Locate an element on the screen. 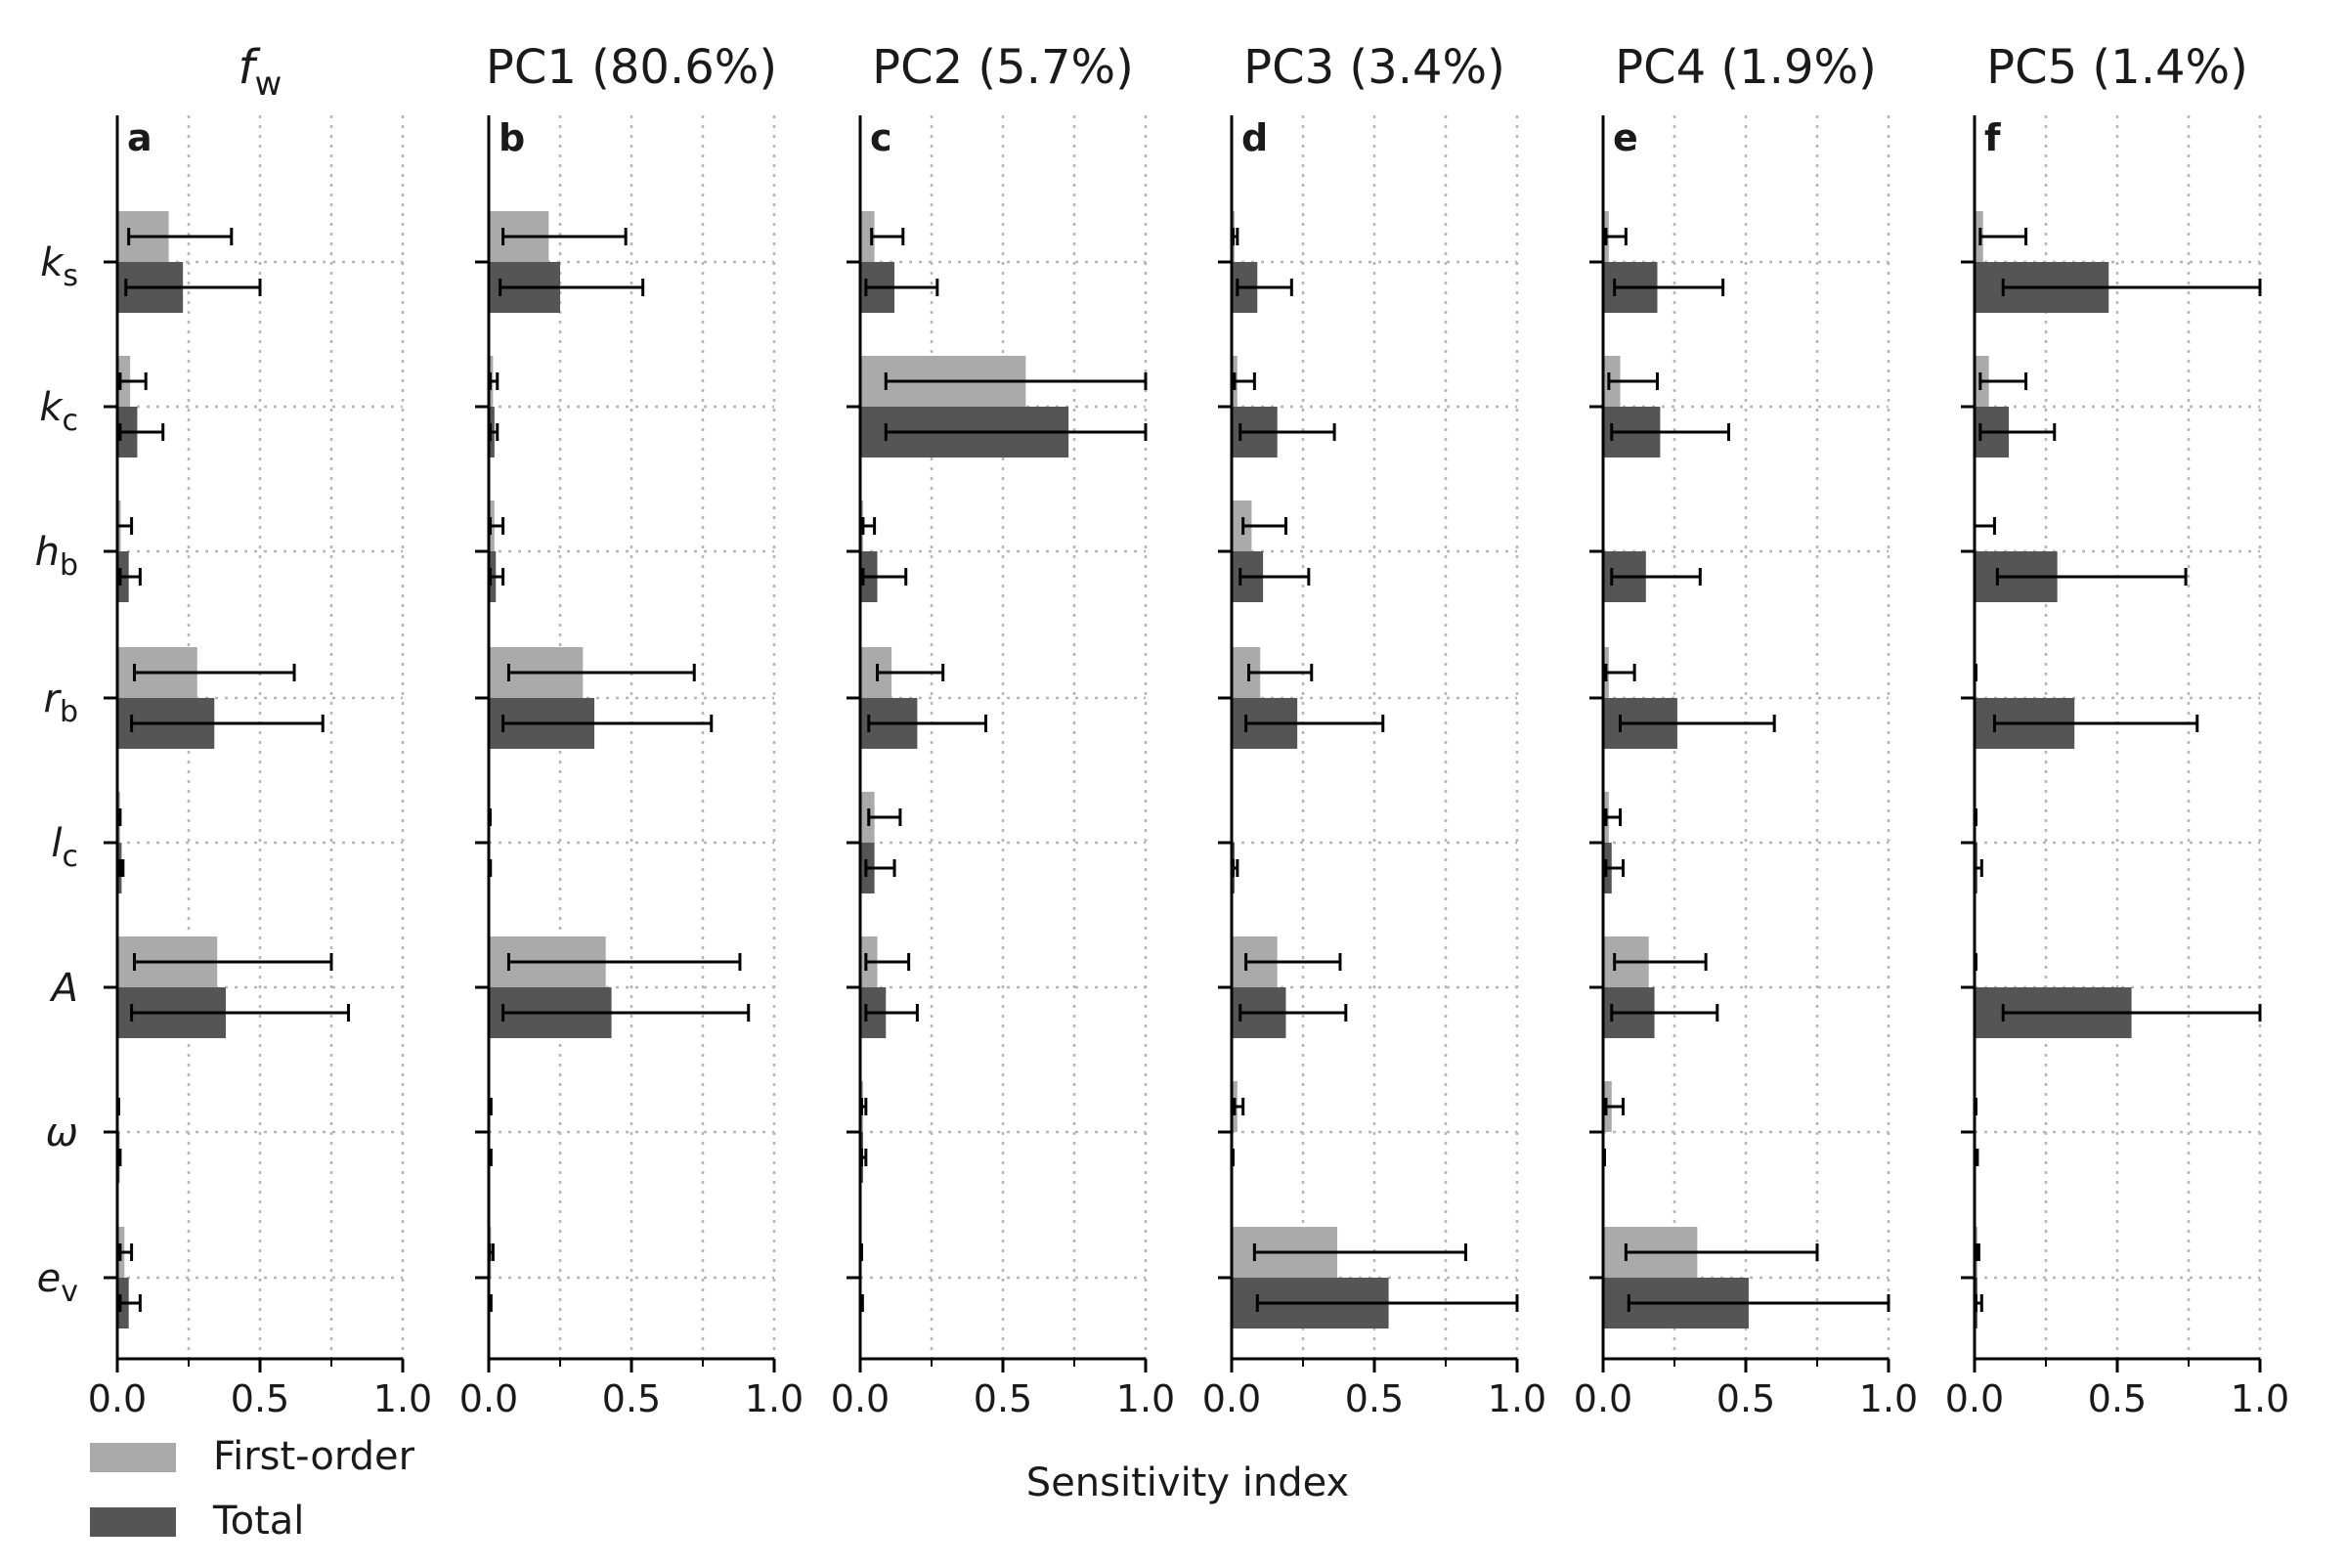  x-axis-label: Sensitivity index is located at coordinates (1187, 1482).